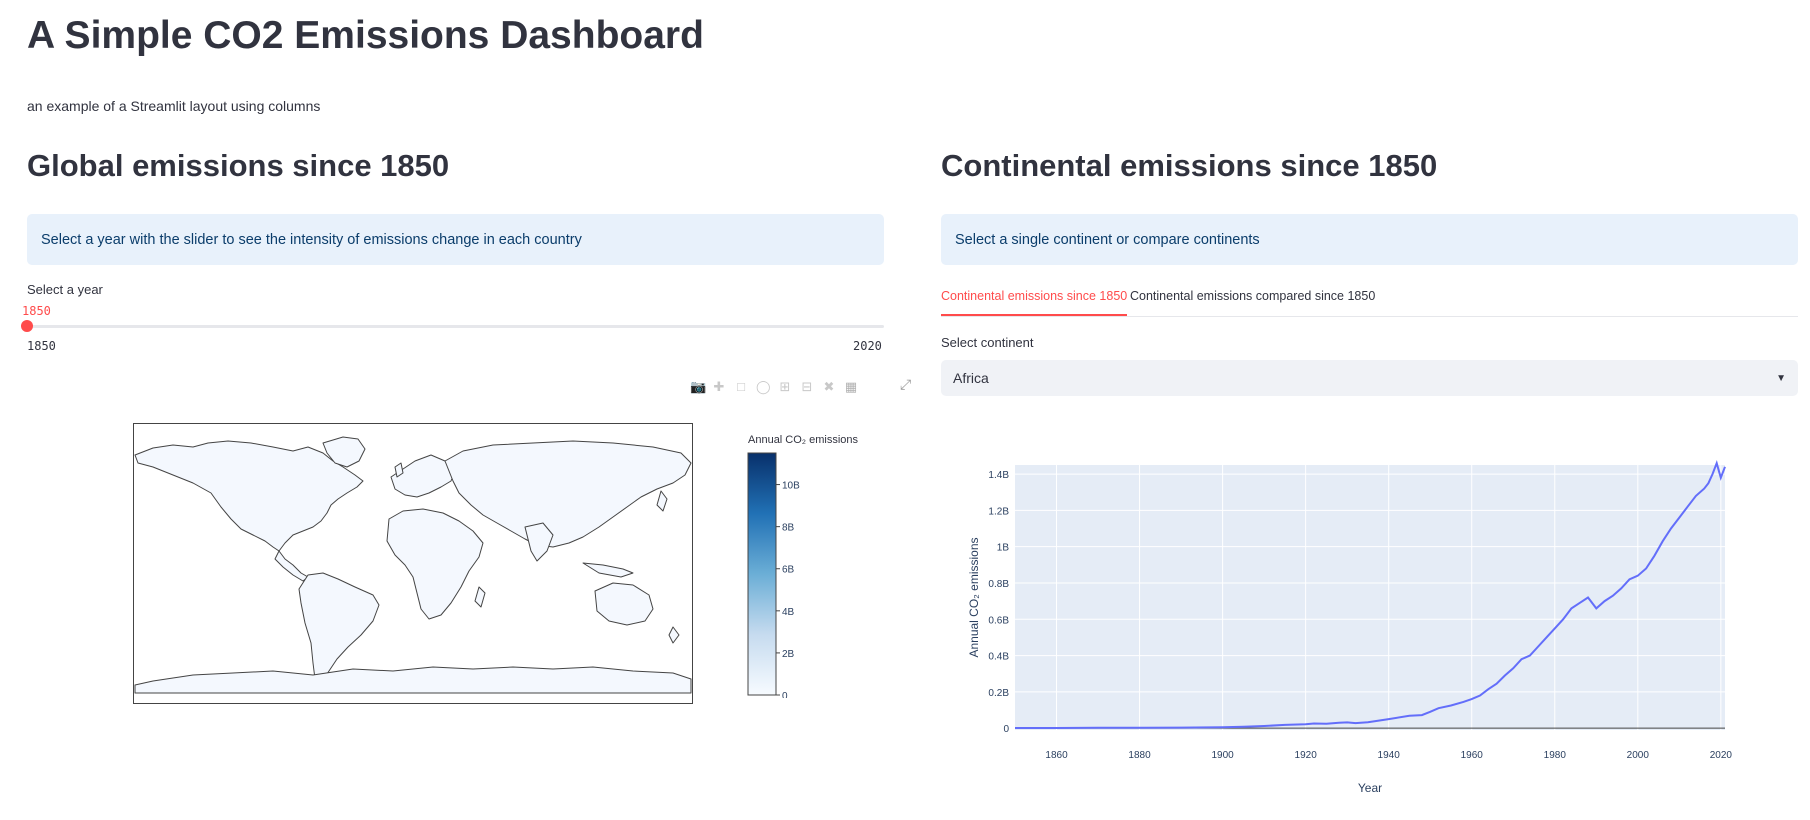  What do you see at coordinates (803, 440) in the screenshot?
I see `colorbar-title: Annual CO₂ emissions` at bounding box center [803, 440].